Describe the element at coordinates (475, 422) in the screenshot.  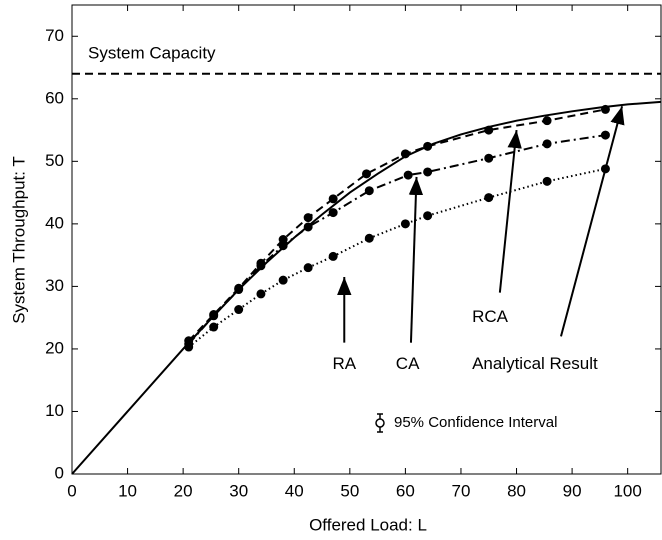
I see `ci-note: 95% Confidence Interval` at that location.